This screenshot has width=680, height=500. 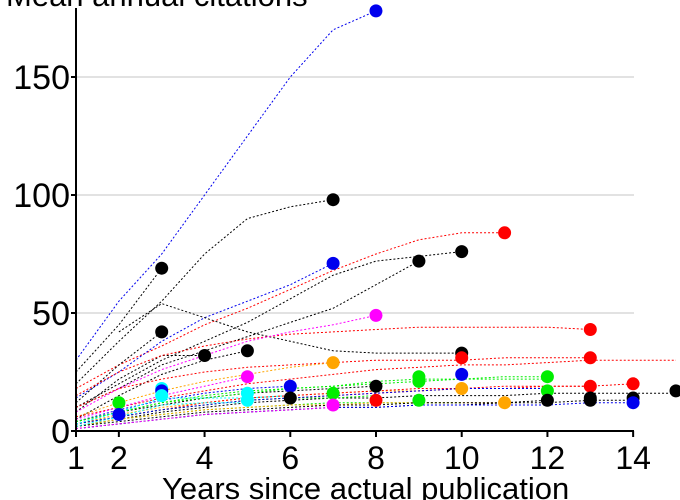 What do you see at coordinates (157, 6) in the screenshot?
I see `chart-title: Mean annual citations` at bounding box center [157, 6].